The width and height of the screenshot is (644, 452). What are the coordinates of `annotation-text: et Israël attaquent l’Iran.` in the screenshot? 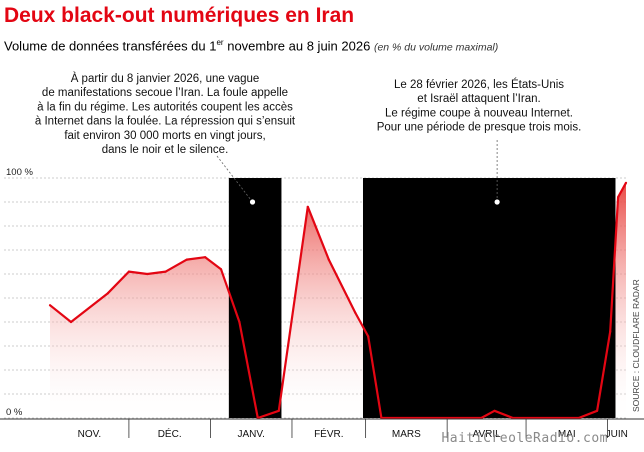 It's located at (478, 99).